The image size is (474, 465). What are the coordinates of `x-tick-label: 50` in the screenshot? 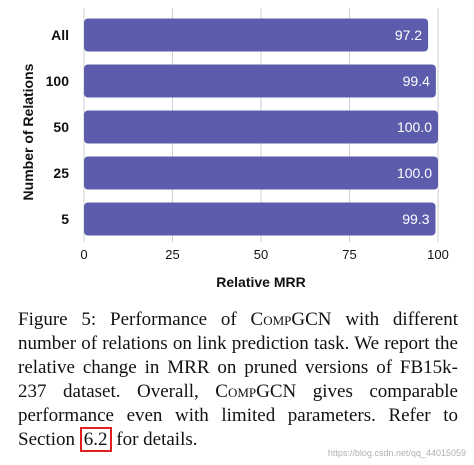 It's located at (261, 254).